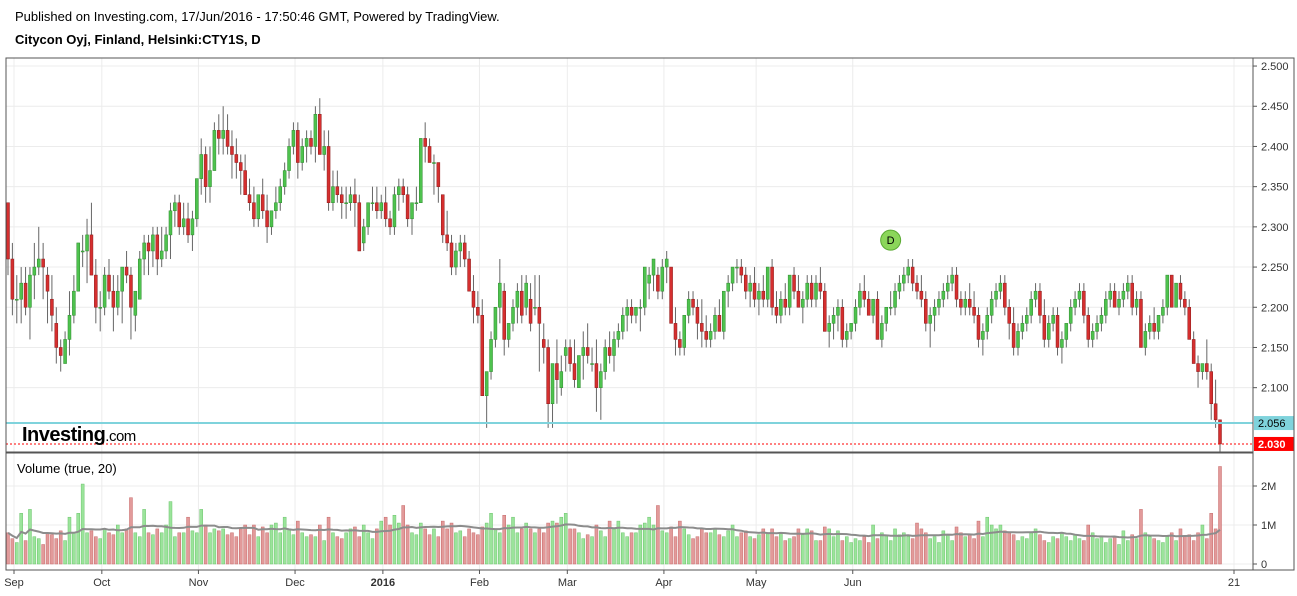 The image size is (1297, 596). I want to click on logo-main: Investing, so click(64, 435).